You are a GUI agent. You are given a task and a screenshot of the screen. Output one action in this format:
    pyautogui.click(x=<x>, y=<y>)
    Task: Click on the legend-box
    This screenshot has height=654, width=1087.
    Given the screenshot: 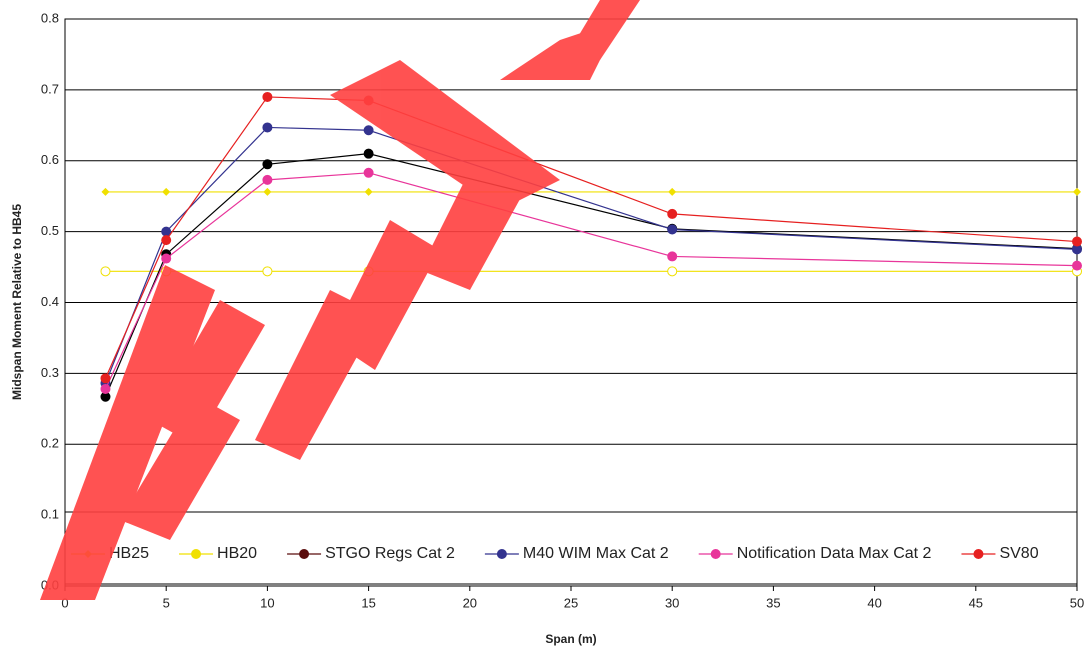 What is the action you would take?
    pyautogui.click(x=571, y=548)
    